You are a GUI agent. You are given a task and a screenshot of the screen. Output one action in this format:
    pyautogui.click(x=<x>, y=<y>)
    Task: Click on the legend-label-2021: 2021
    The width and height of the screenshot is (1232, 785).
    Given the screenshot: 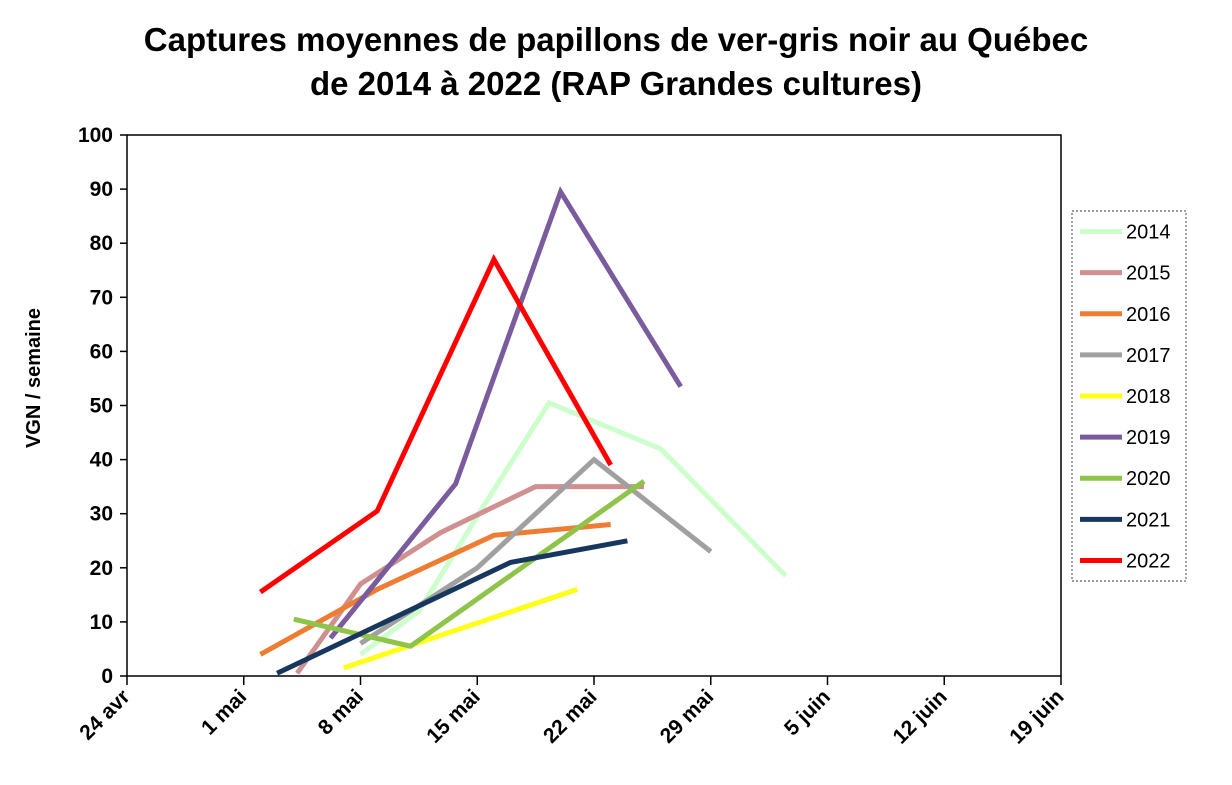 What is the action you would take?
    pyautogui.click(x=1148, y=520)
    